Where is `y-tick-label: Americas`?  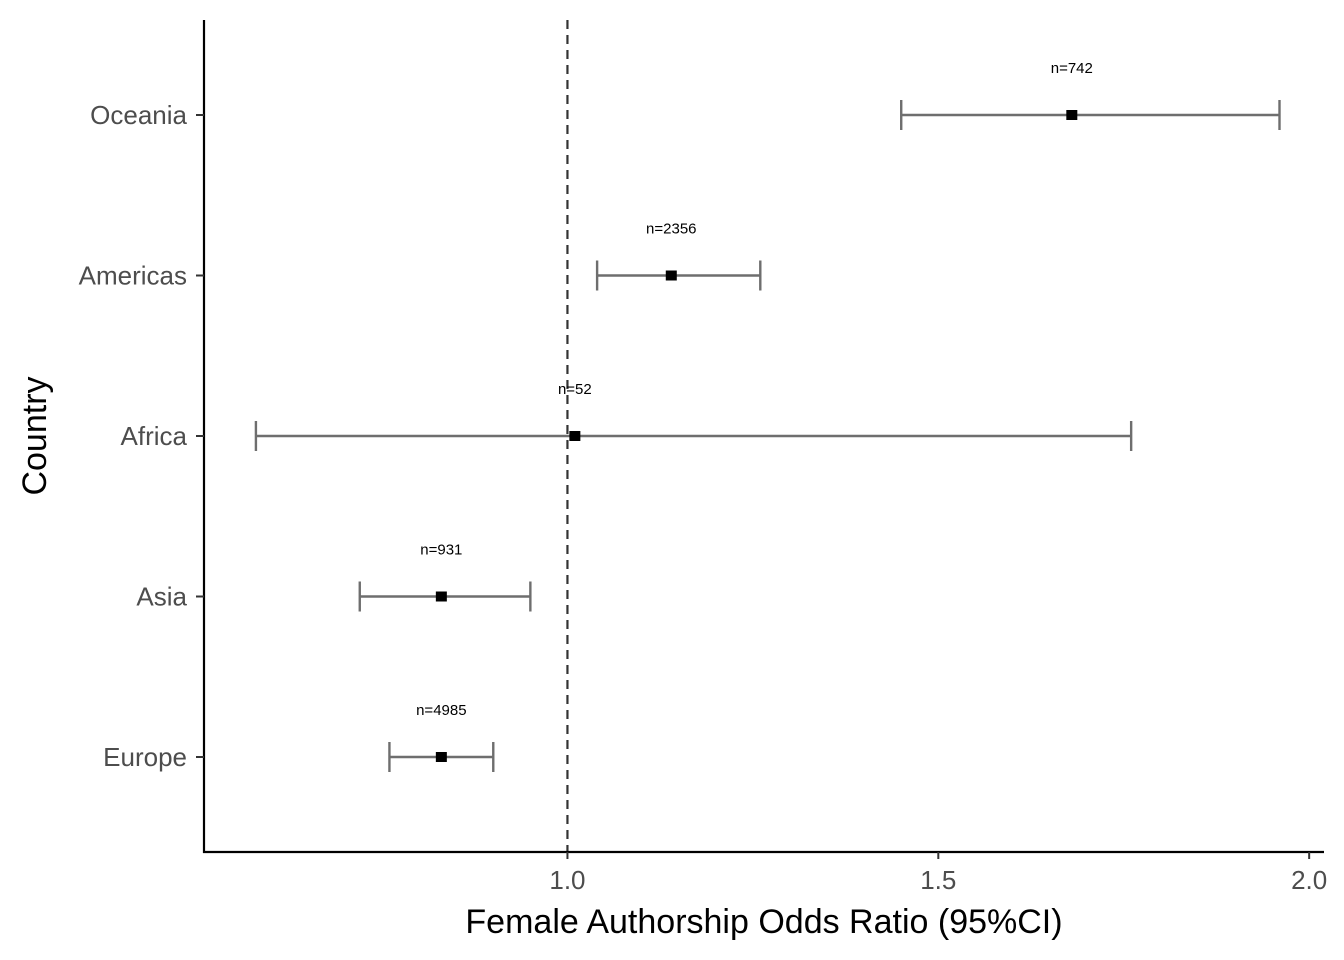
y-tick-label: Americas is located at coordinates (133, 276).